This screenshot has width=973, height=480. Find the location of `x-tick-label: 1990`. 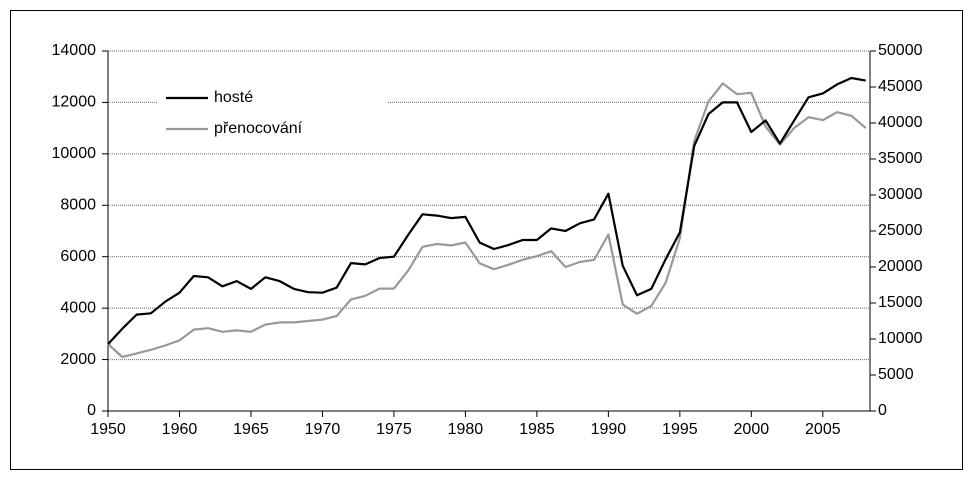

x-tick-label: 1990 is located at coordinates (609, 429).